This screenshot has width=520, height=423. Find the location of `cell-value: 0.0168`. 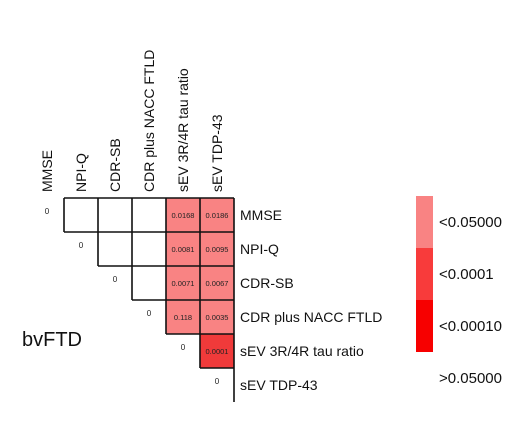

cell-value: 0.0168 is located at coordinates (183, 215).